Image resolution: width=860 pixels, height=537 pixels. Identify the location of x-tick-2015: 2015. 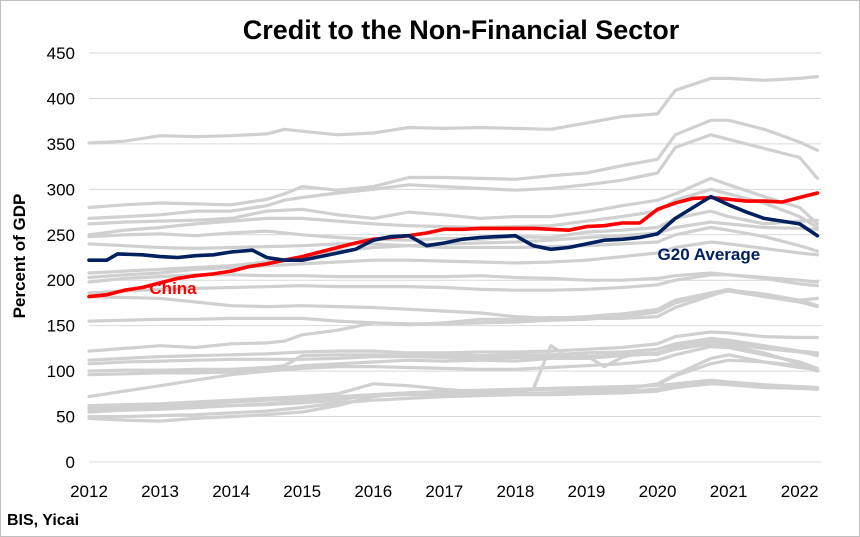
(302, 491).